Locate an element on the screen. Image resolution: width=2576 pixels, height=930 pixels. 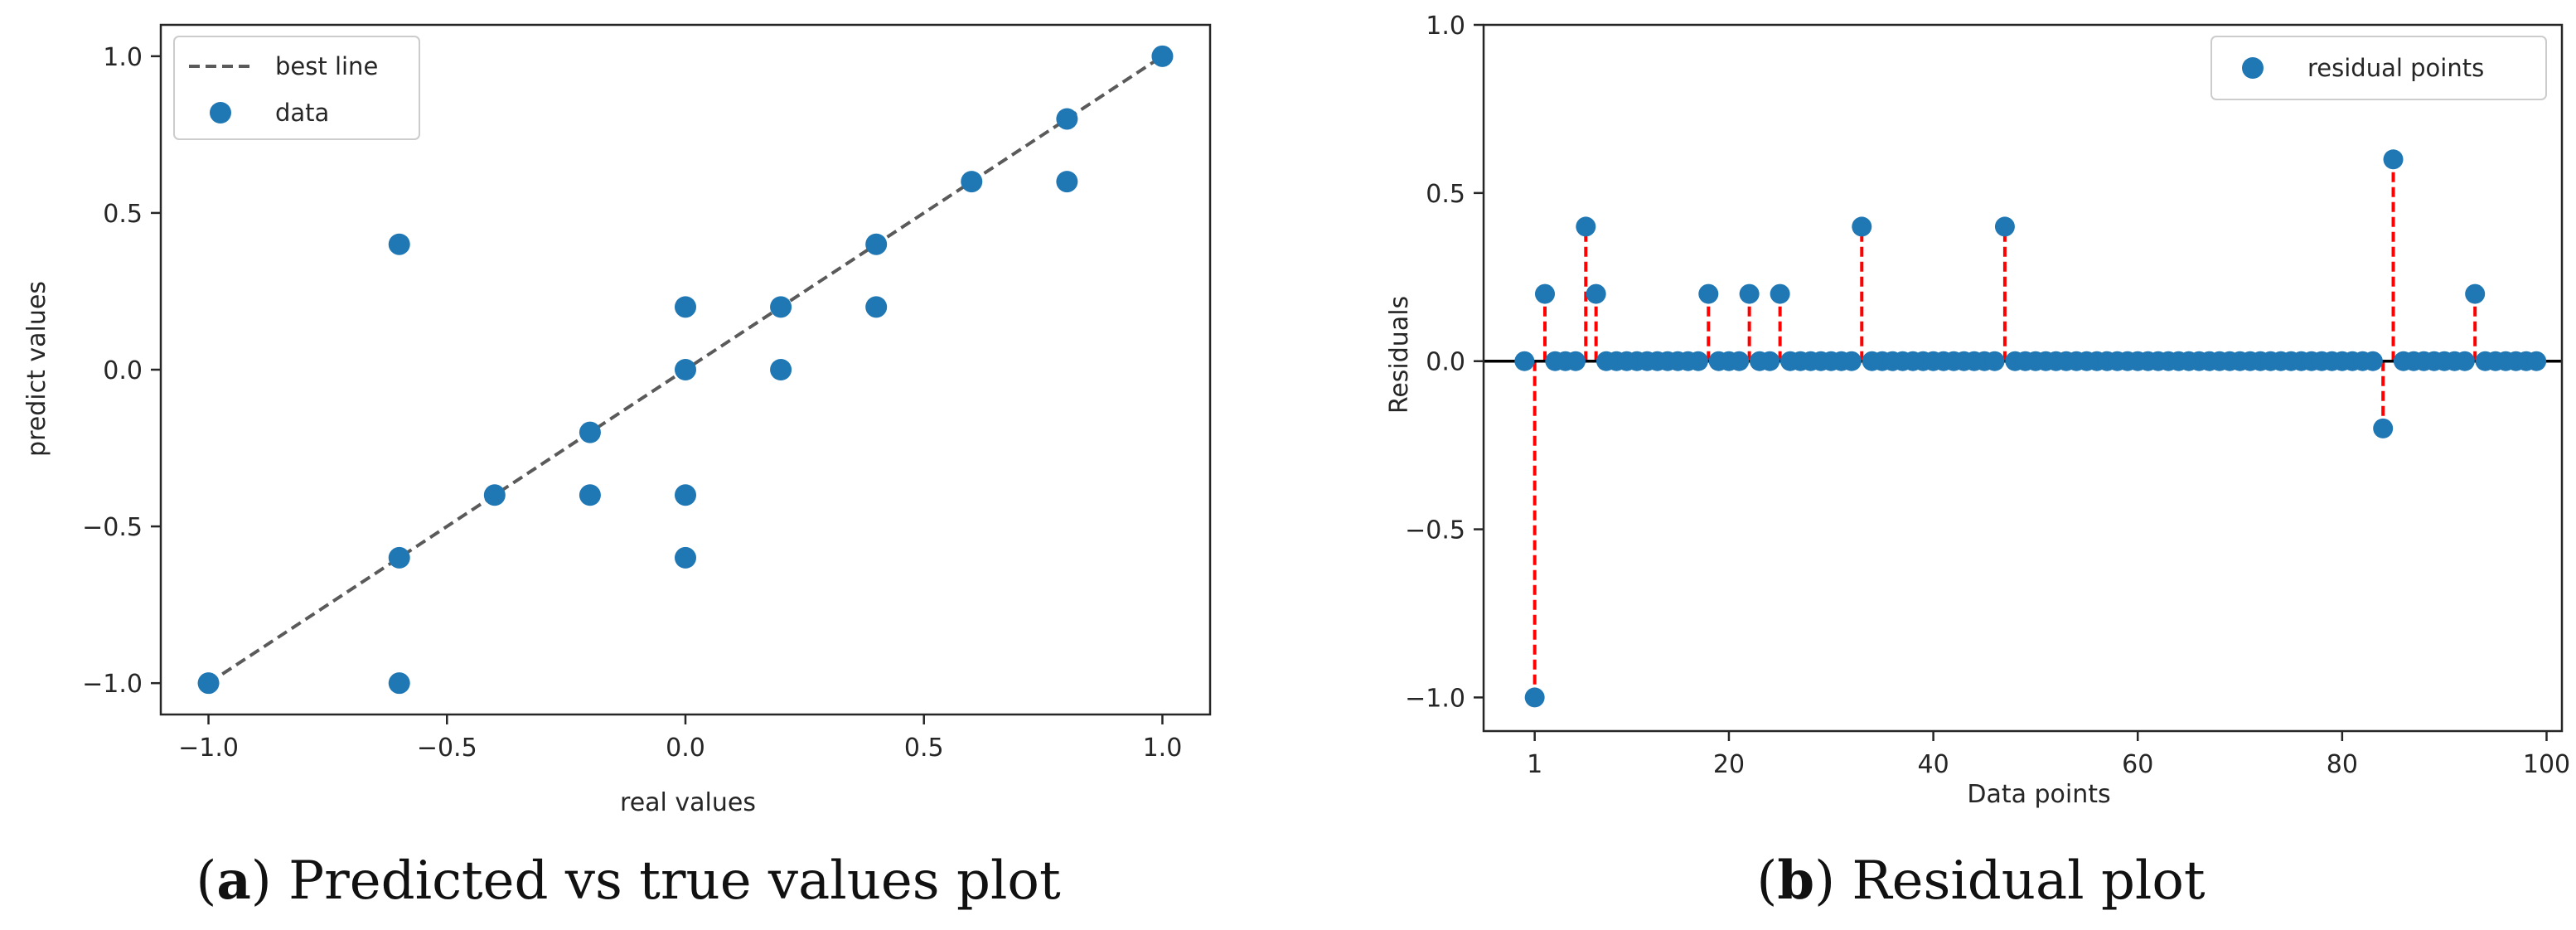
panel-a-x-tick-label: 0.0 is located at coordinates (685, 748).